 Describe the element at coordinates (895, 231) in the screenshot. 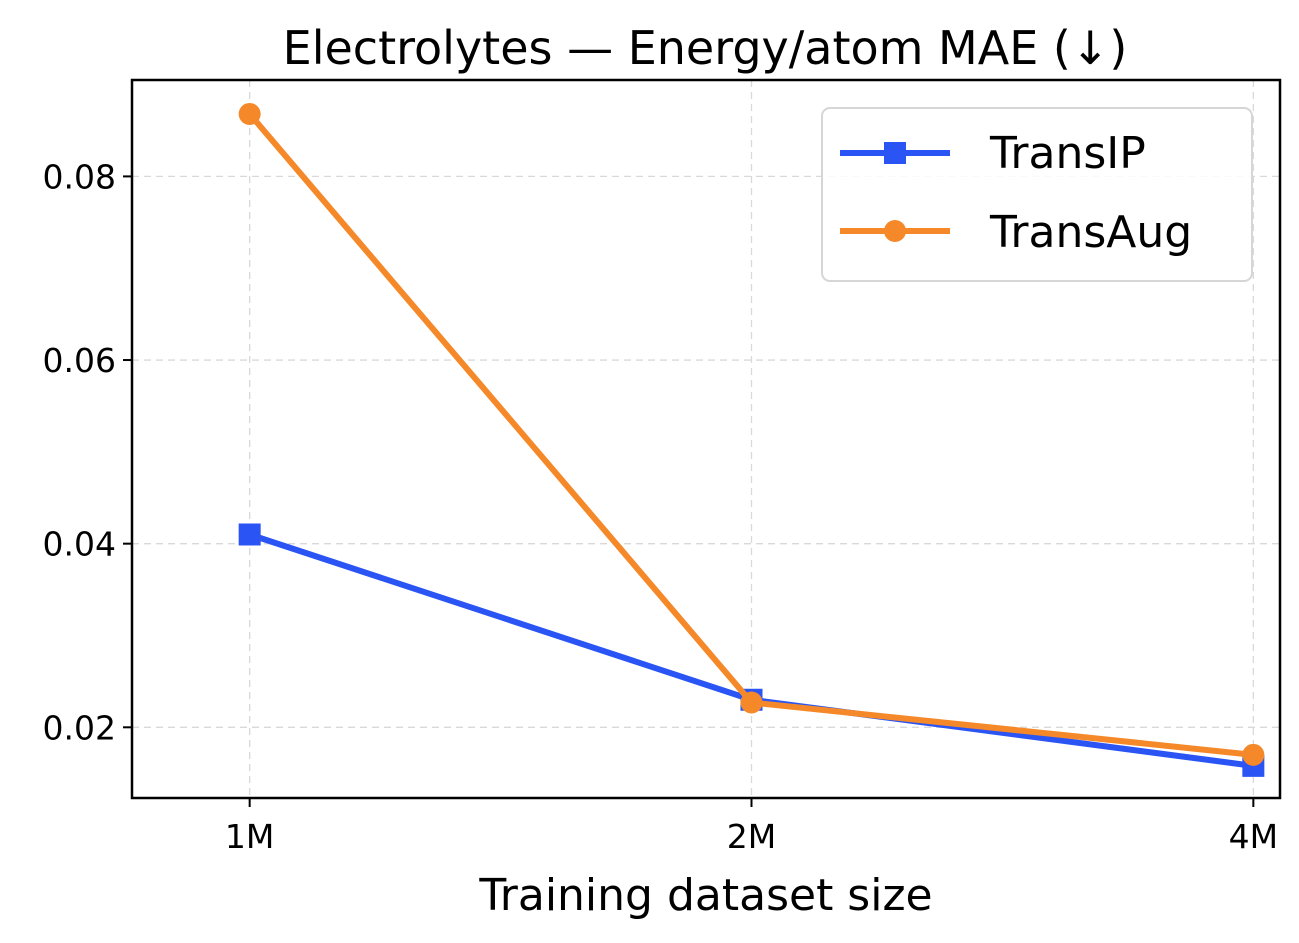

I see `legend-circle-marker` at that location.